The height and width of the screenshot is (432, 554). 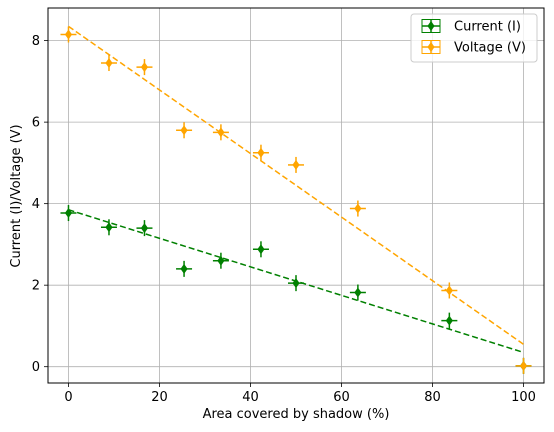 I want to click on legend-items: Current (I) Voltage (V), so click(x=473, y=37).